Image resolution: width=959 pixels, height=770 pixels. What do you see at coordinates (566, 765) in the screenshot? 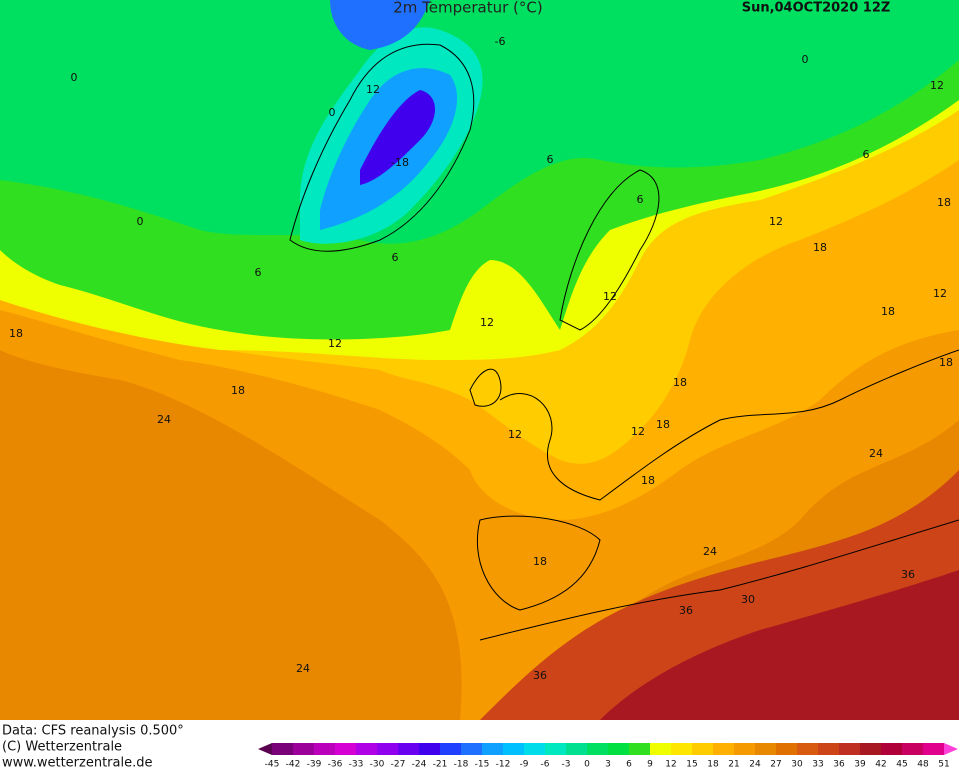
I see `colorbar-label: -3` at bounding box center [566, 765].